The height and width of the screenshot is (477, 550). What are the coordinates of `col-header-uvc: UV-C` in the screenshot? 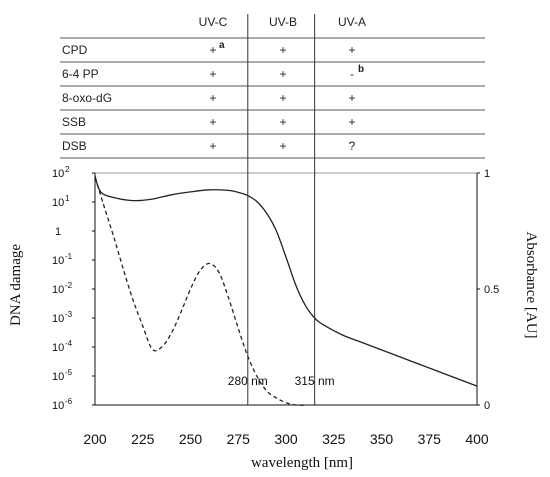 It's located at (213, 22).